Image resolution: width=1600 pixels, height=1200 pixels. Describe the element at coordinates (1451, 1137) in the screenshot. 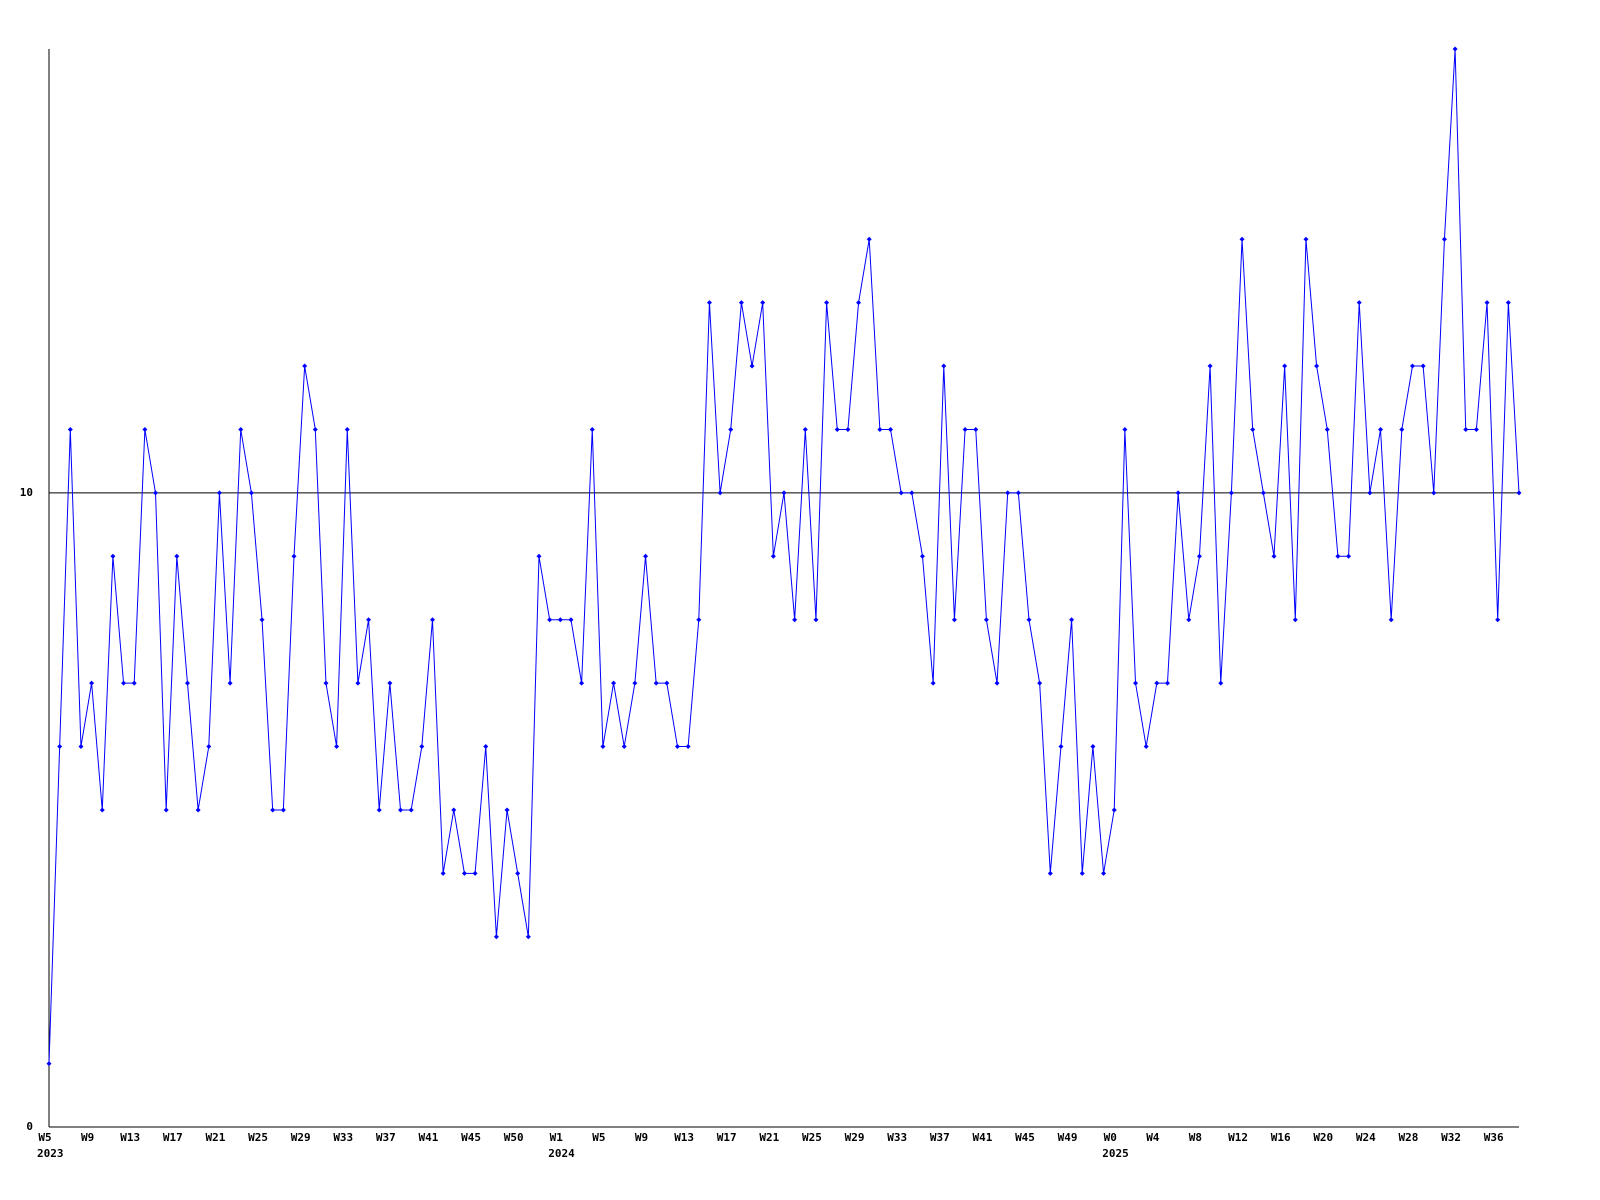

I see `x-tick-label: W32` at that location.